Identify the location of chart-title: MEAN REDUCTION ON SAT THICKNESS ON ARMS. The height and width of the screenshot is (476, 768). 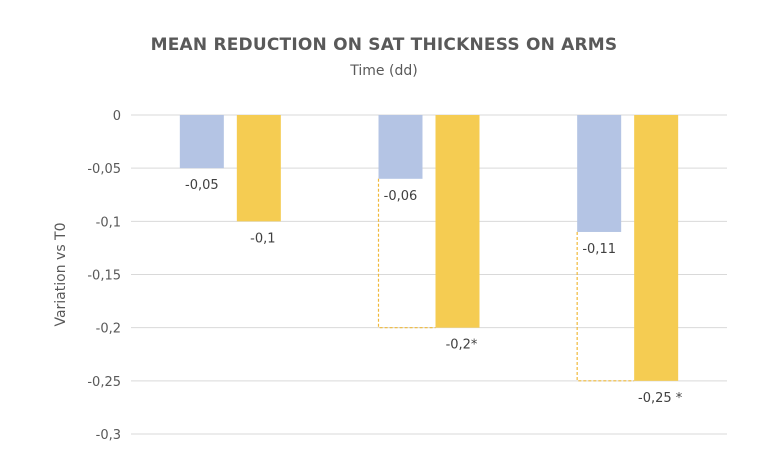
(384, 45).